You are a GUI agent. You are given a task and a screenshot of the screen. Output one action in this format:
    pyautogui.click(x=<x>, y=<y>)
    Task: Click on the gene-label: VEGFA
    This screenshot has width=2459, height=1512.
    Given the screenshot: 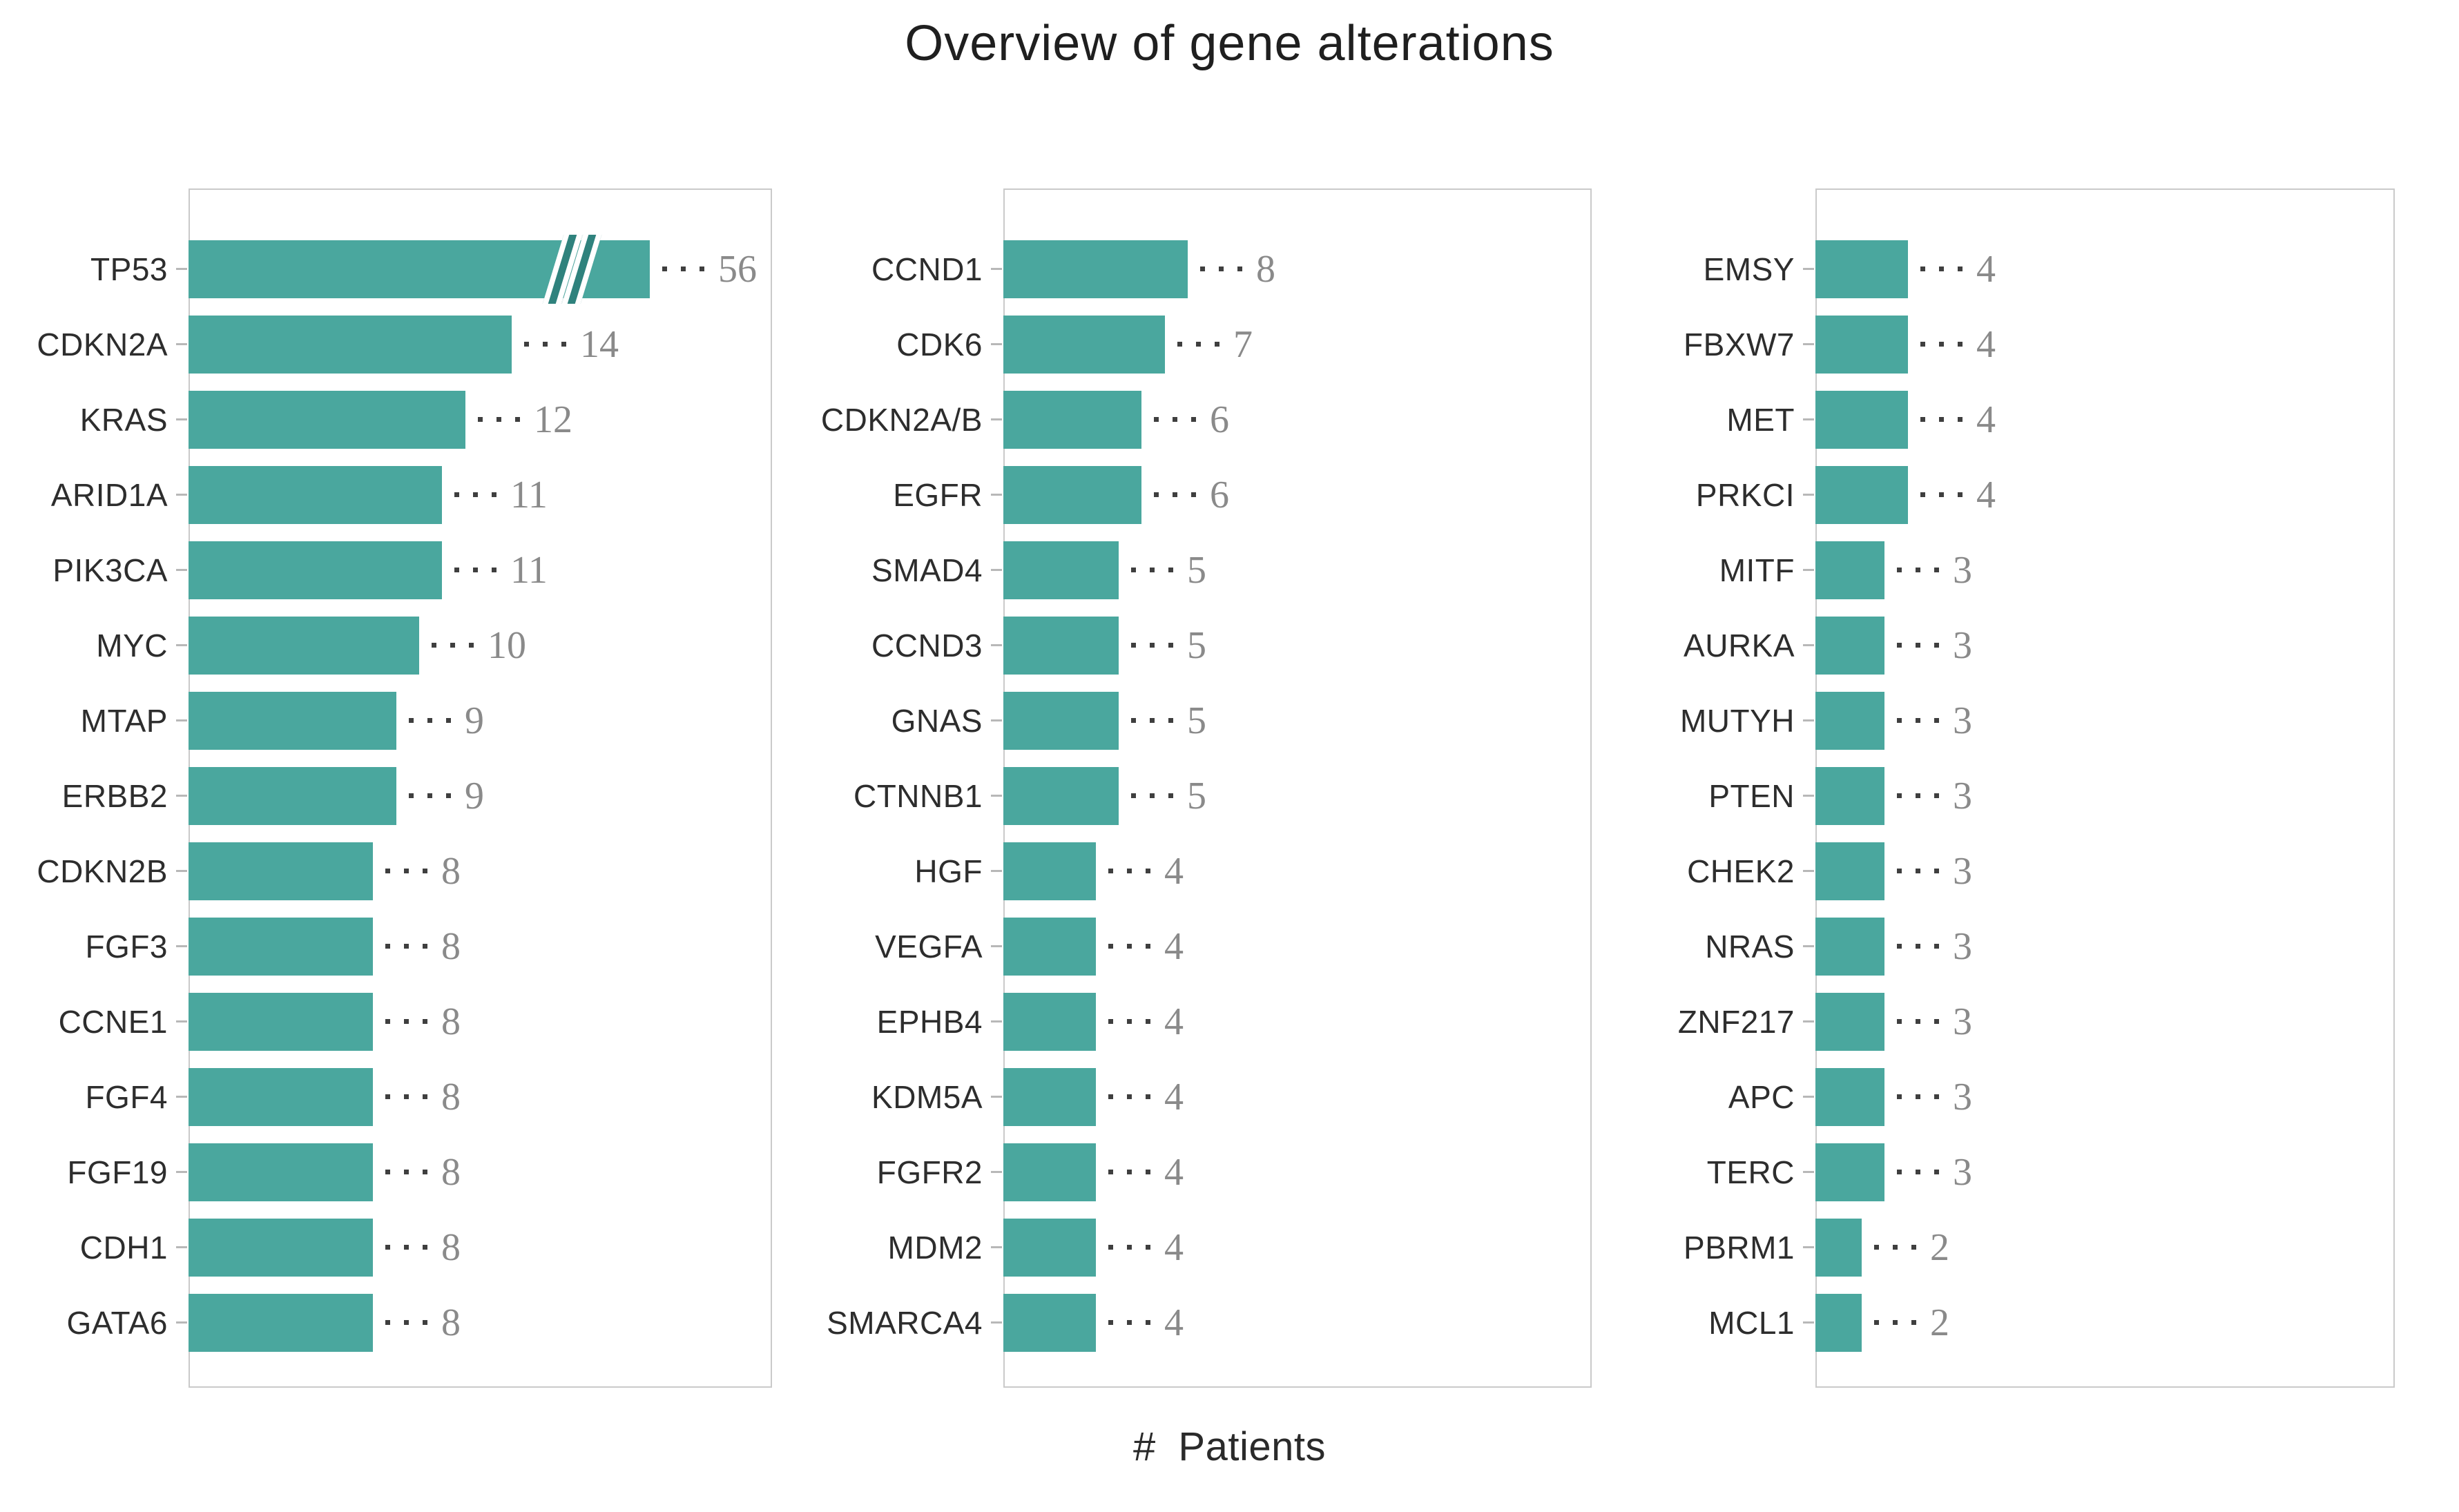 What is the action you would take?
    pyautogui.click(x=887, y=947)
    